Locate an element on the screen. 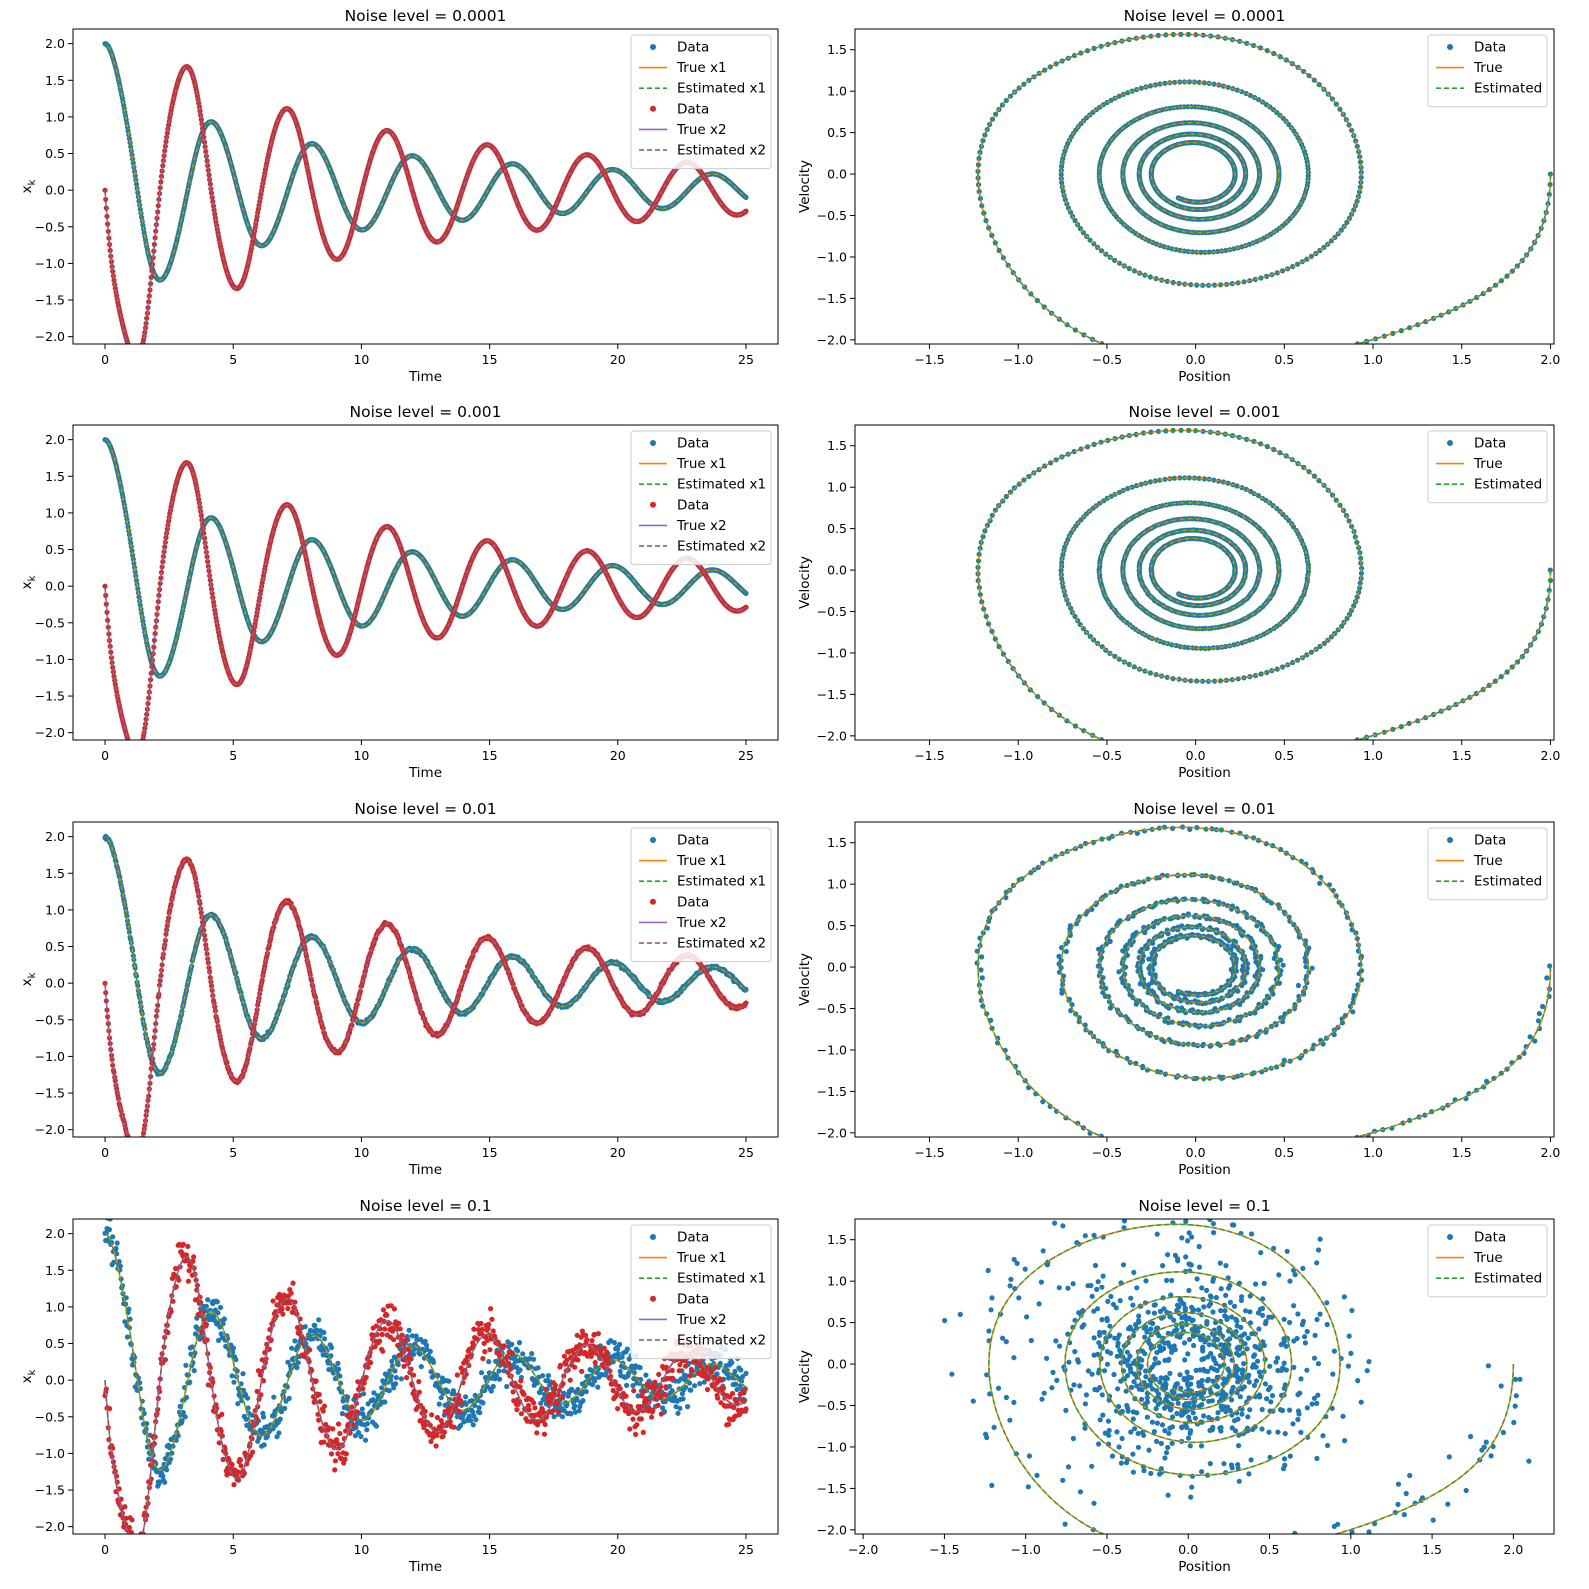  legend-label: True x2 is located at coordinates (701, 130).